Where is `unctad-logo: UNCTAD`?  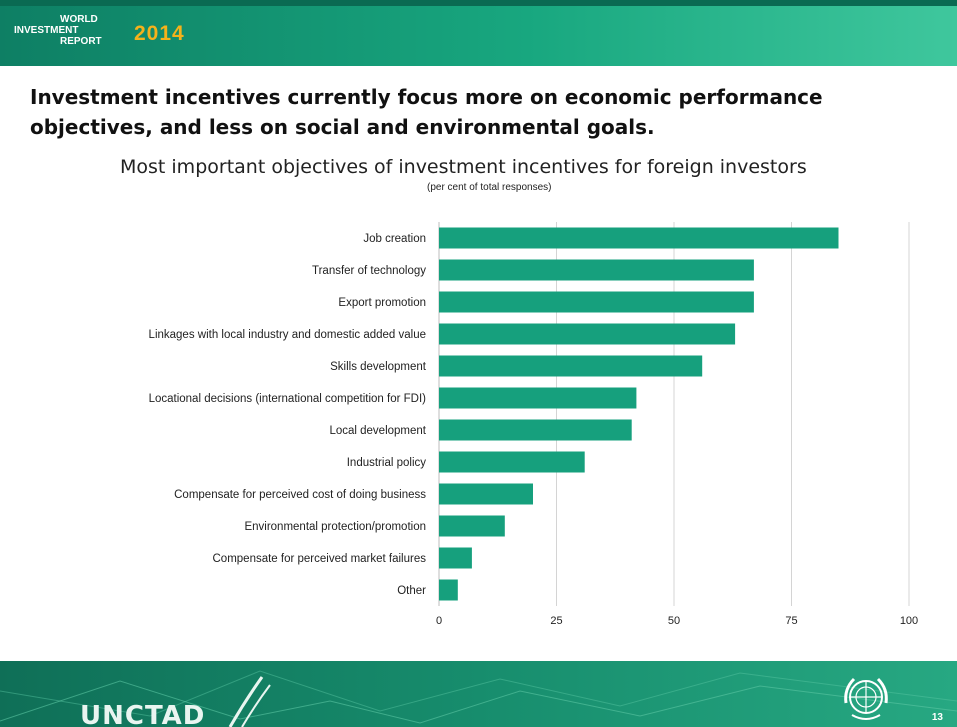
unctad-logo: UNCTAD is located at coordinates (143, 714).